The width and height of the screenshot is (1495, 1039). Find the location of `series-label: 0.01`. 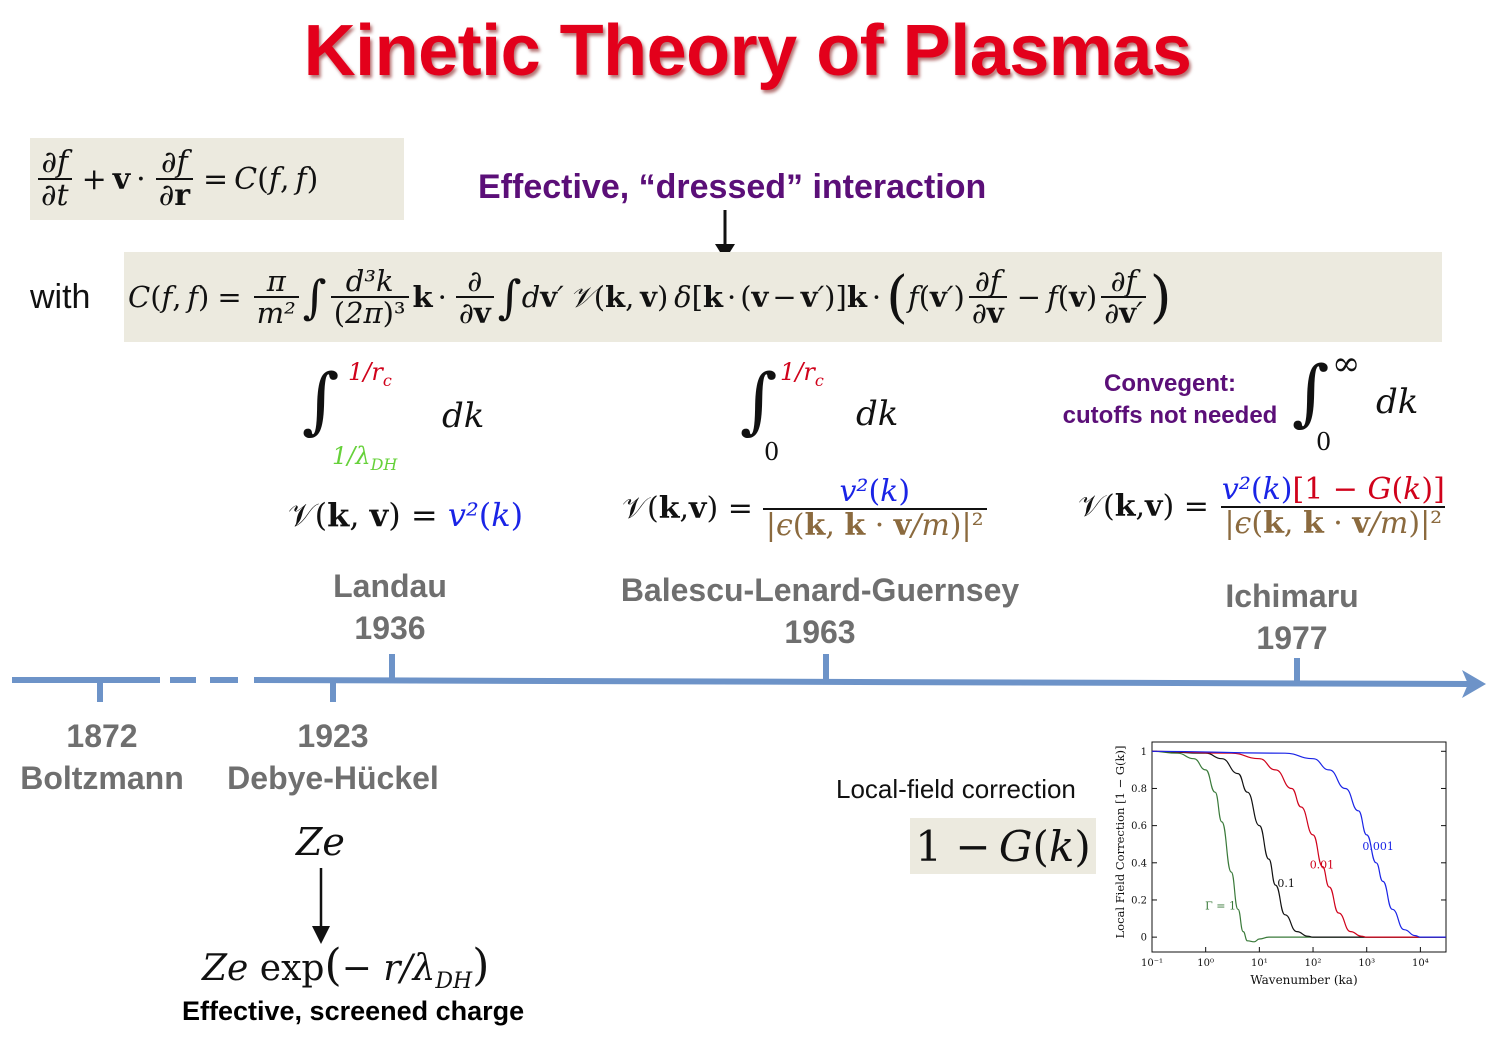

series-label: 0.01 is located at coordinates (1322, 864).